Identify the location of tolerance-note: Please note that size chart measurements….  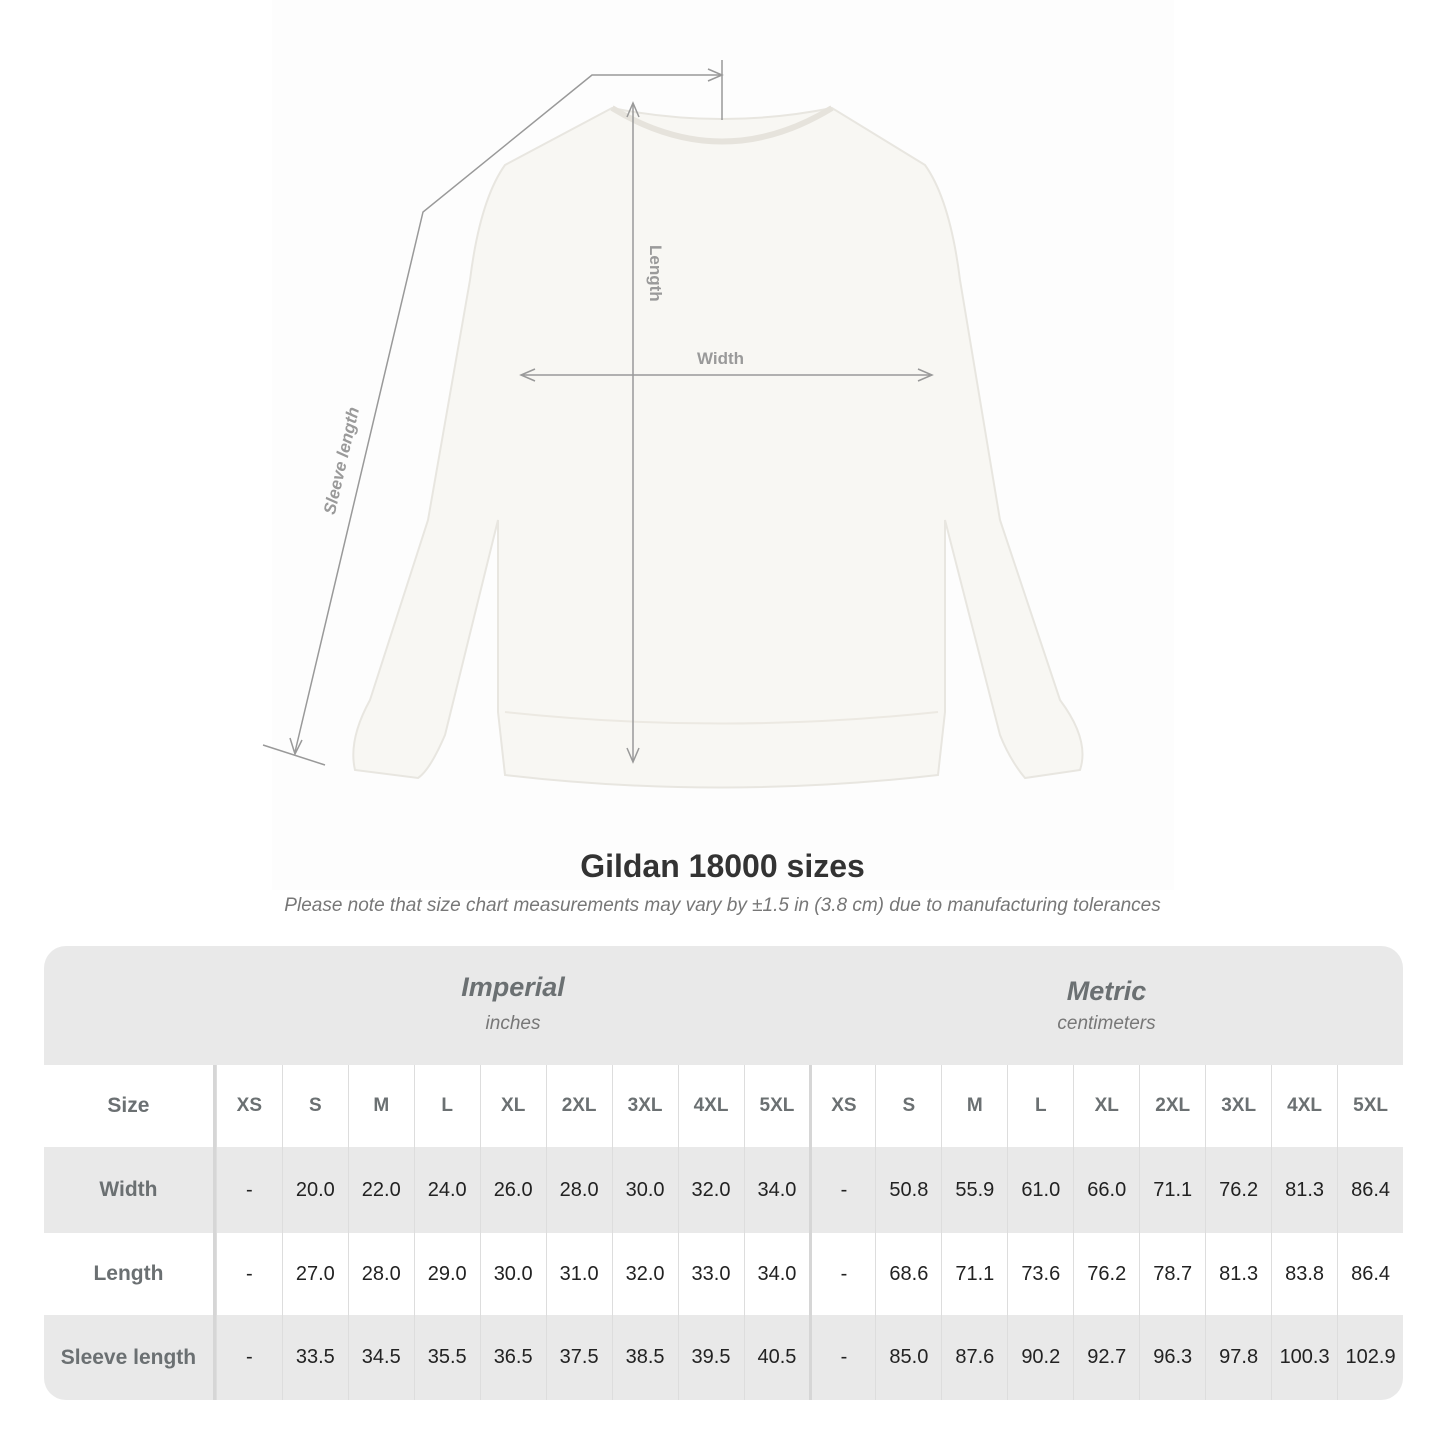
(722, 905).